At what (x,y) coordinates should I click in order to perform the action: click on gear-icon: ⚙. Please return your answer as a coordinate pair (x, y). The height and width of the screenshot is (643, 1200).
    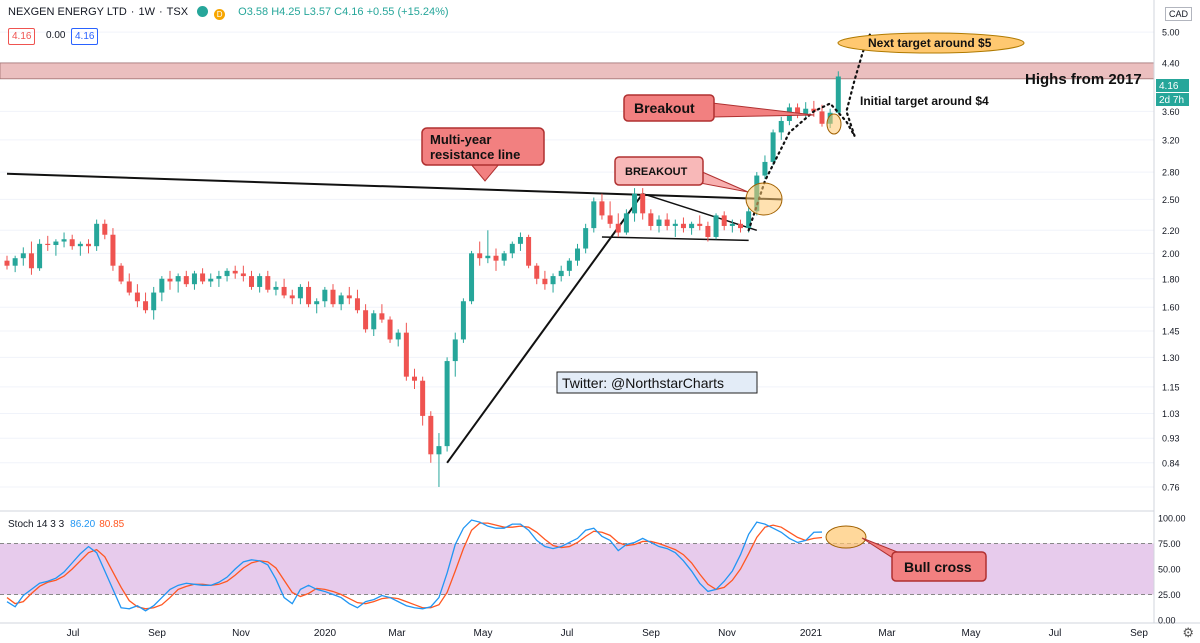
    Looking at the image, I should click on (1188, 632).